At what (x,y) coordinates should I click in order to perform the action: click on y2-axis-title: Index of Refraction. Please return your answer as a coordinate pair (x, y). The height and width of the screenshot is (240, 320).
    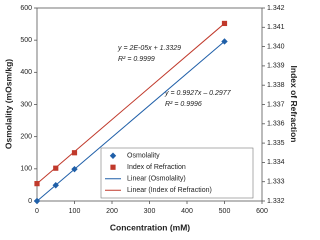
    Looking at the image, I should click on (294, 104).